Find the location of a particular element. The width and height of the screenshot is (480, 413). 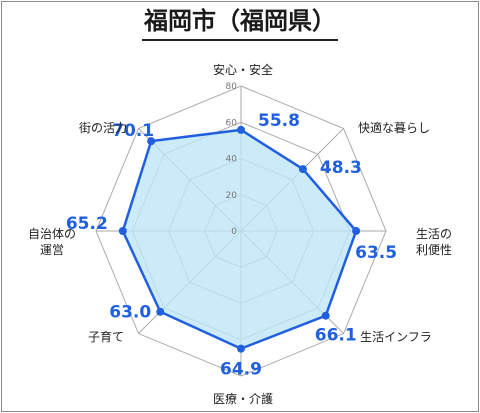

data-label: 63.5 is located at coordinates (376, 253).